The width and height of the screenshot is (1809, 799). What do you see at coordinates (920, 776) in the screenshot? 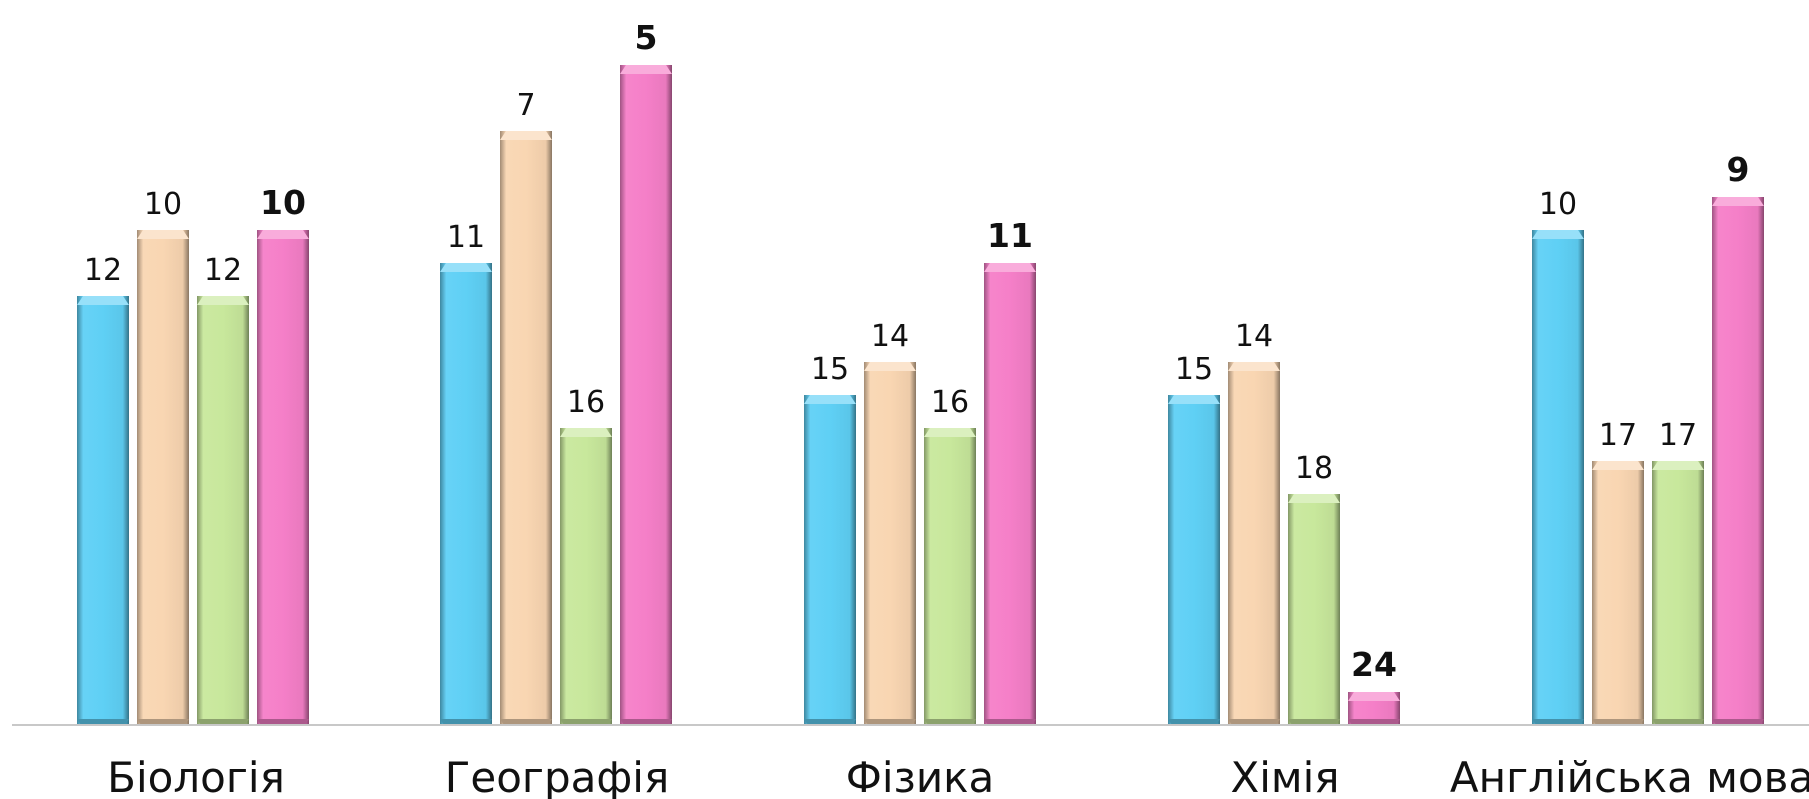
I see `category-label: Фізика` at bounding box center [920, 776].